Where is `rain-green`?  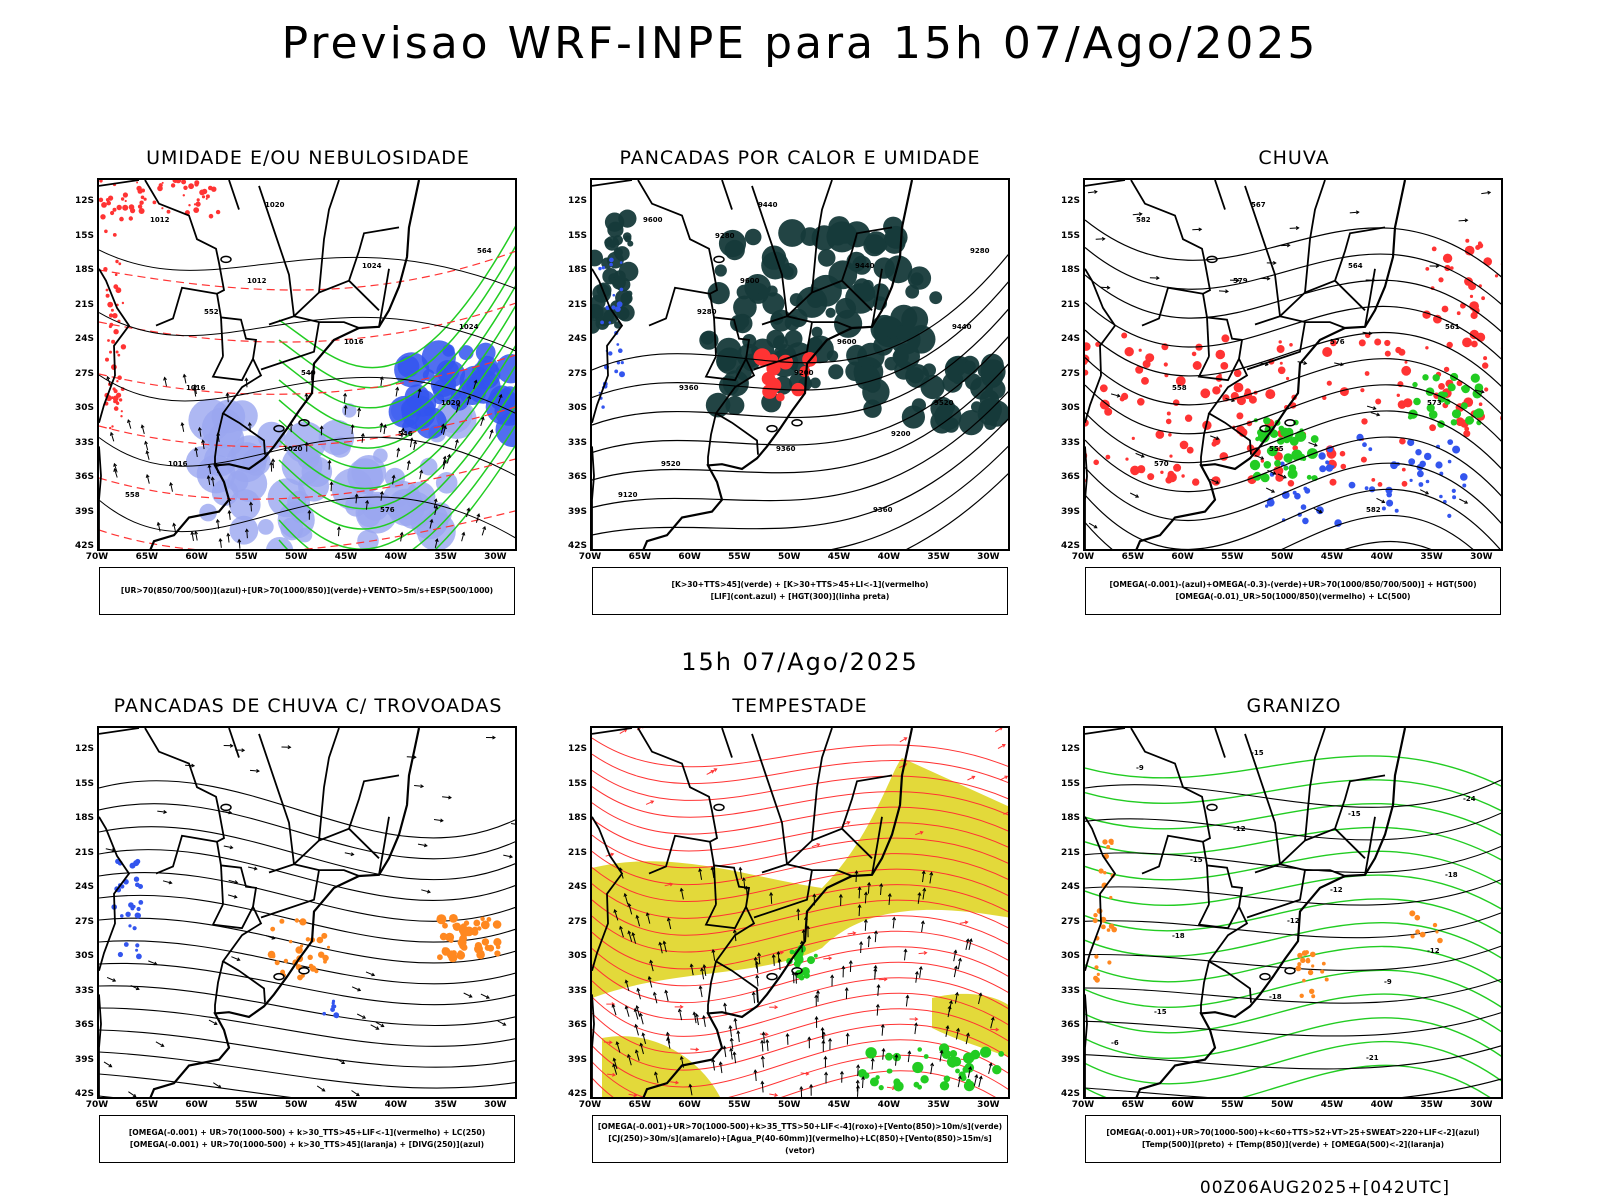 rain-green is located at coordinates (1284, 450).